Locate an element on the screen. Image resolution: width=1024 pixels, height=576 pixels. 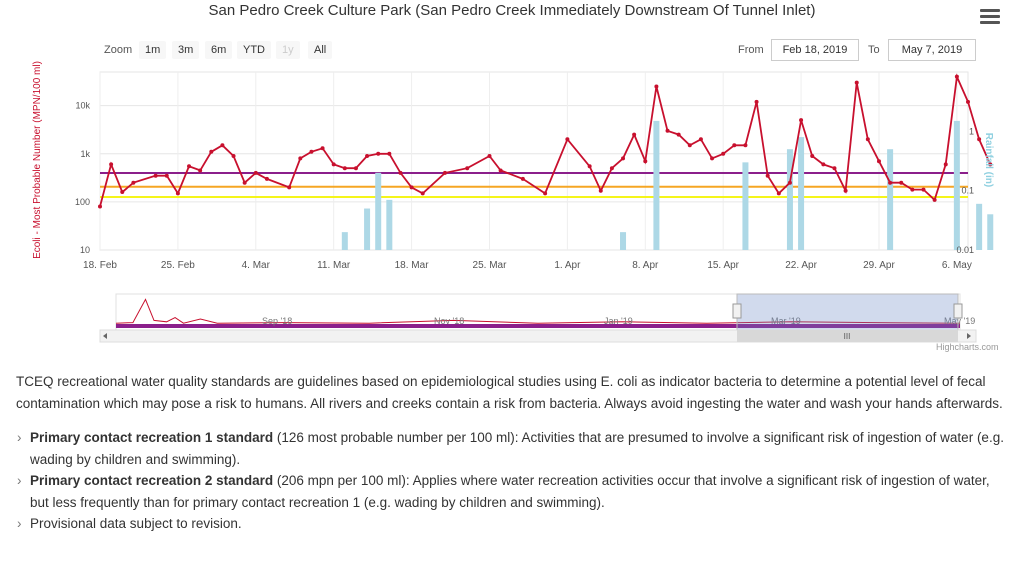
zoom-all-button: All is located at coordinates (320, 50).